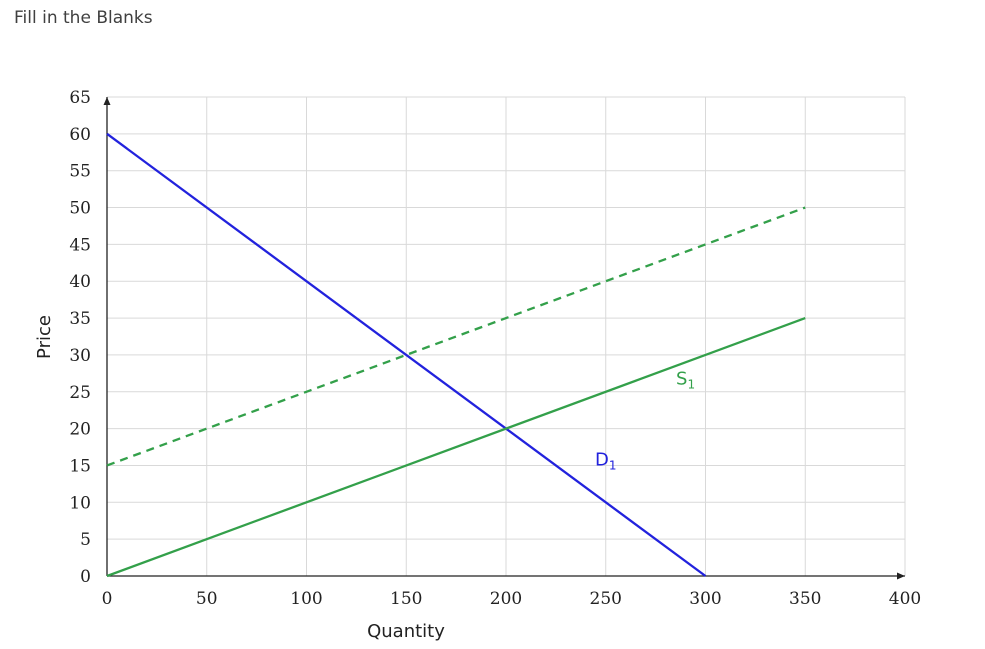 Image resolution: width=985 pixels, height=649 pixels. What do you see at coordinates (80, 466) in the screenshot?
I see `y-tick-label: 15` at bounding box center [80, 466].